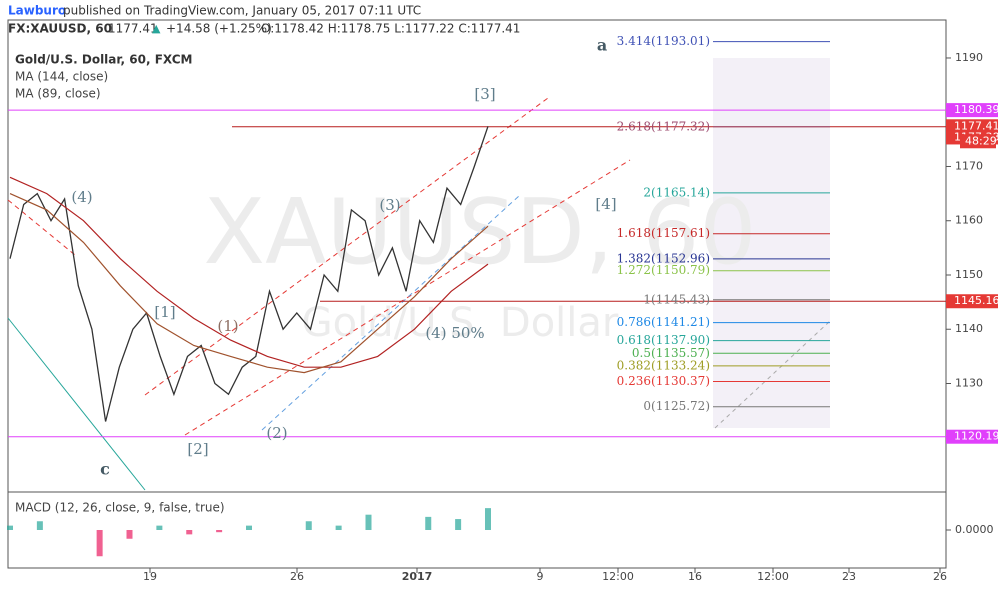  What do you see at coordinates (969, 328) in the screenshot?
I see `y-tick-label: 1140` at bounding box center [969, 328].